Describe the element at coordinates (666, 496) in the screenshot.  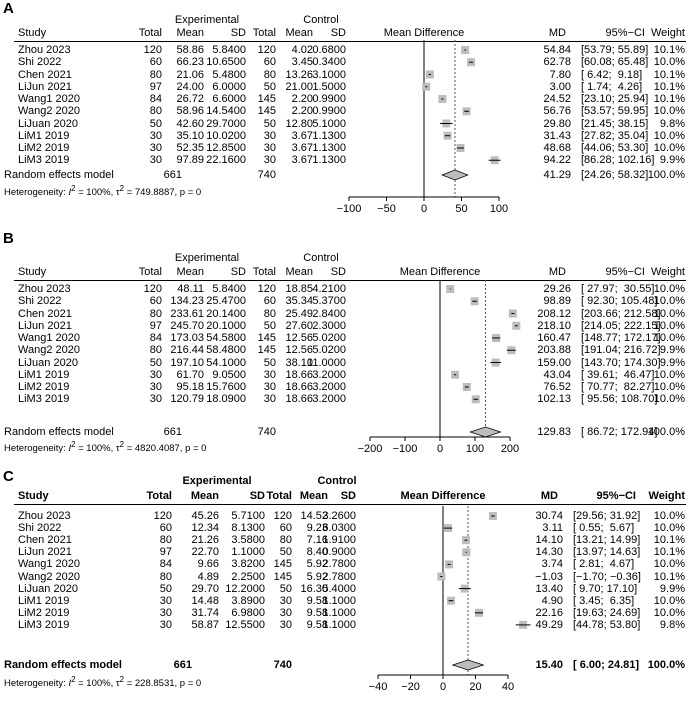
I see `weight-header: Weight` at that location.